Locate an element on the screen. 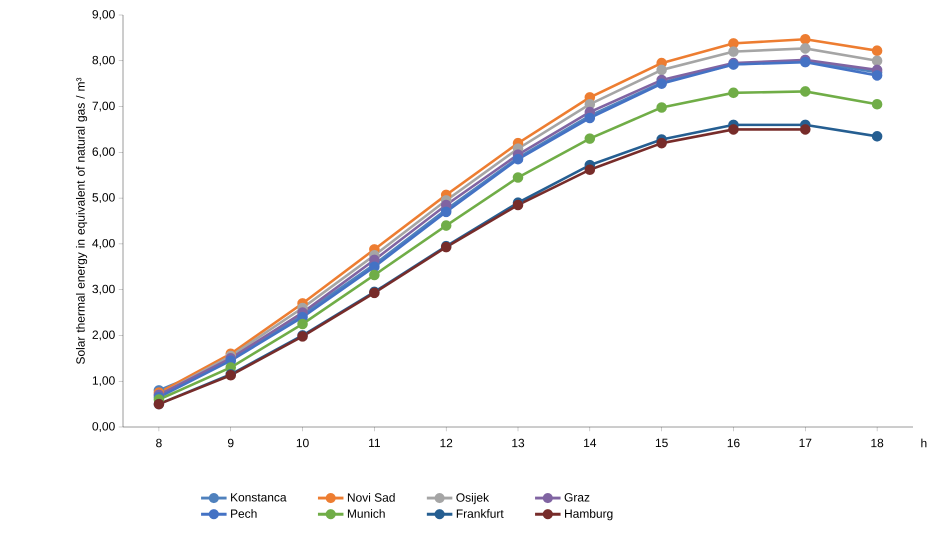  legend-label: Frankfurt is located at coordinates (480, 513).